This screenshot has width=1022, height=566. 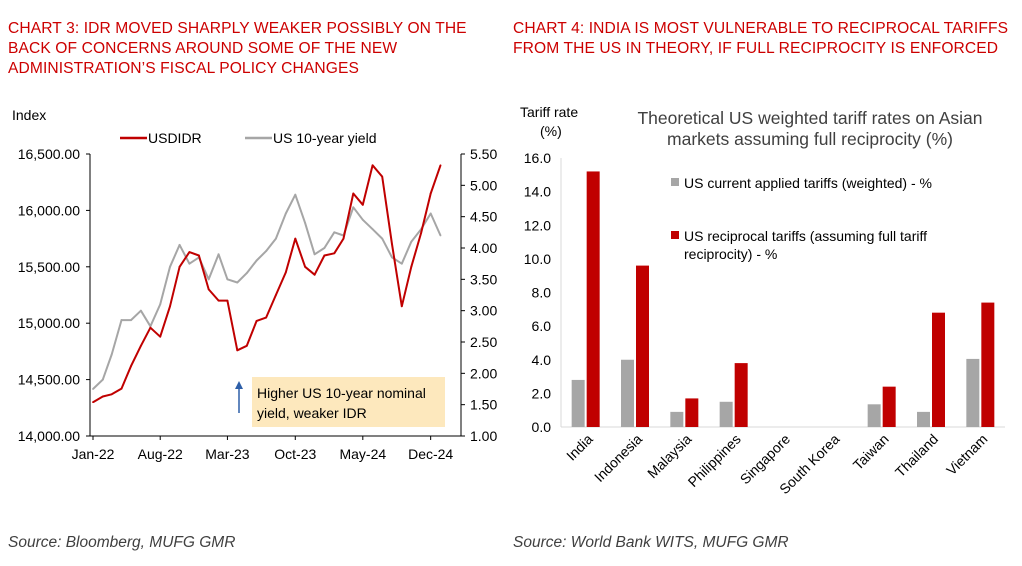 I want to click on chart3-legend-label-ust: US 10-year yield, so click(x=325, y=138).